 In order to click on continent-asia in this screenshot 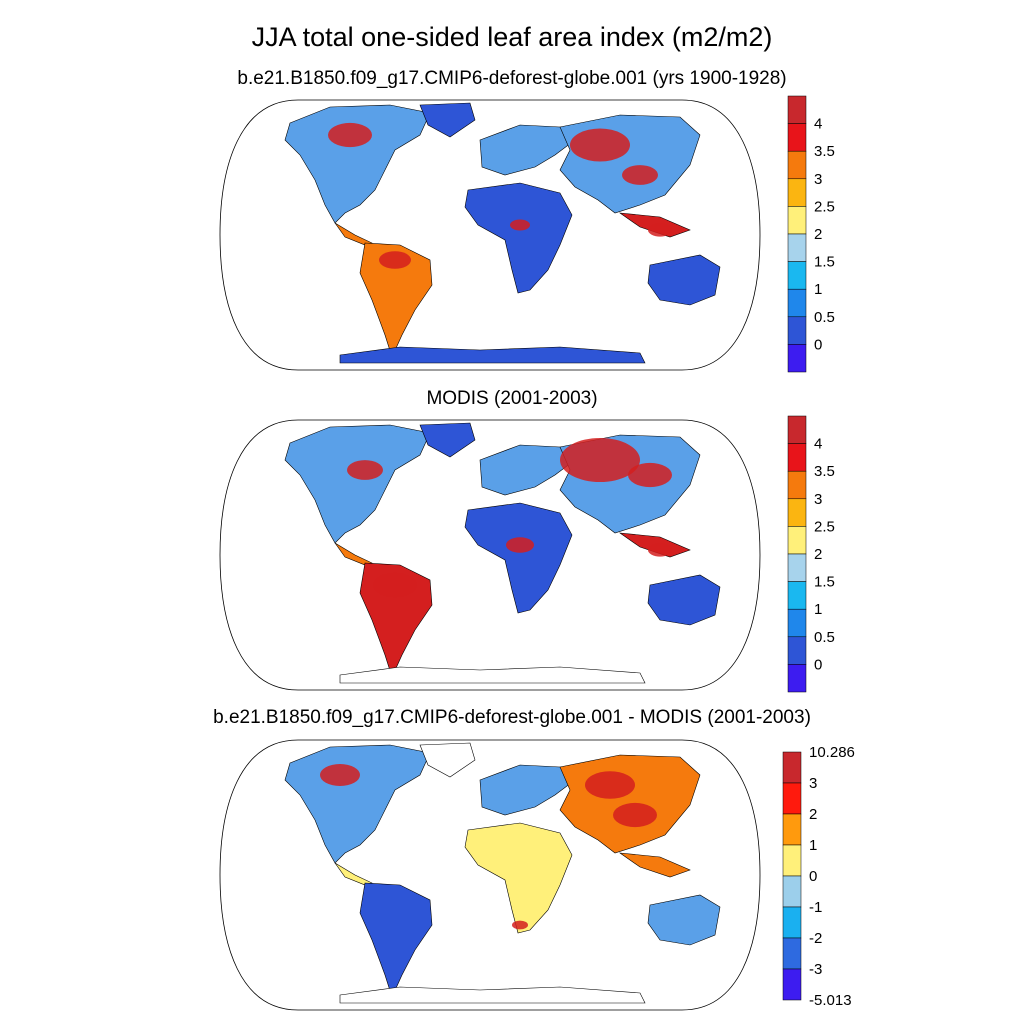, I will do `click(630, 164)`.